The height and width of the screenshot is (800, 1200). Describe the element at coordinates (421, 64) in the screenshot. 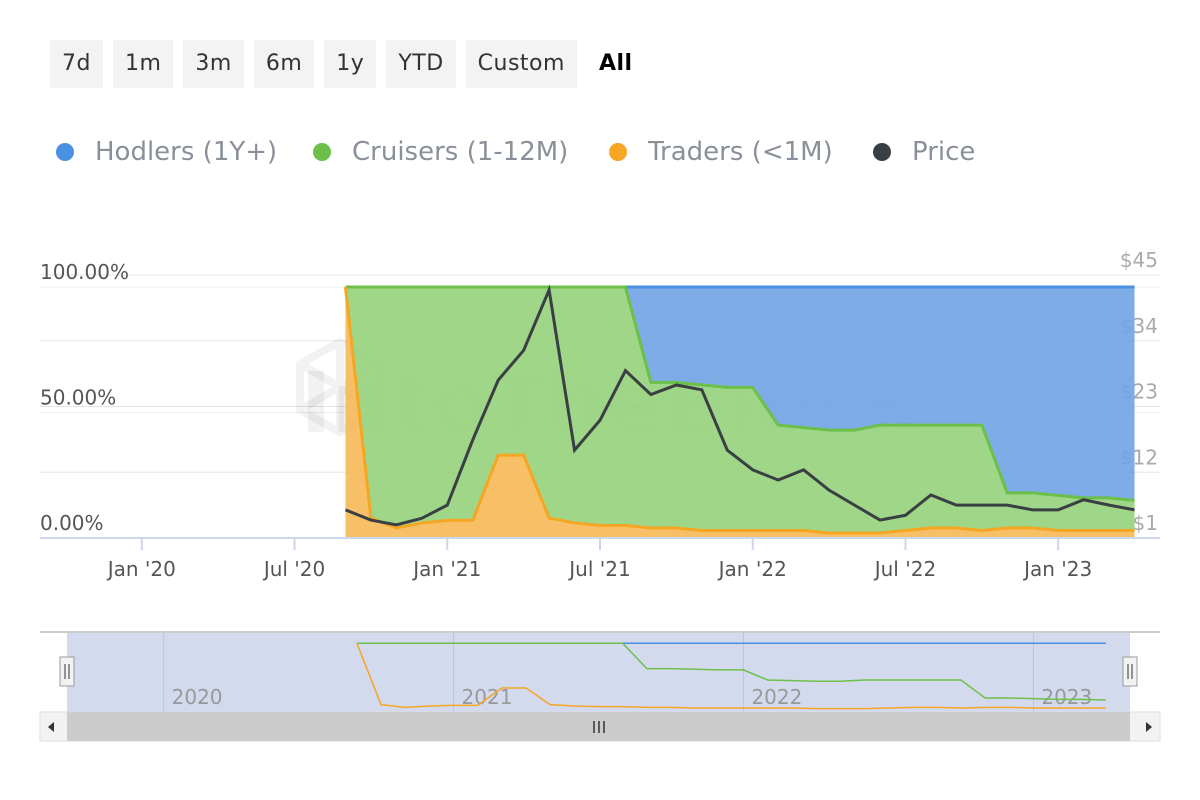

I see `range-button: YTD` at that location.